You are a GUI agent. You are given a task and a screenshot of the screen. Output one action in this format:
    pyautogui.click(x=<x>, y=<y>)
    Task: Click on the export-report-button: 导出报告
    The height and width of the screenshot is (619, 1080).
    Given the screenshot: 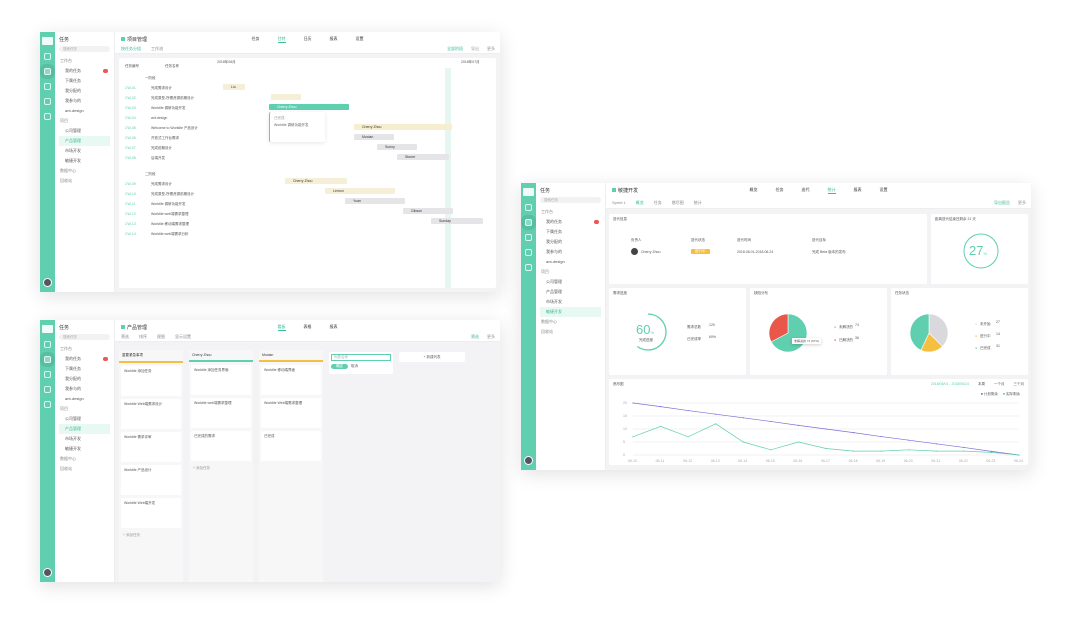 What is the action you would take?
    pyautogui.click(x=1002, y=202)
    